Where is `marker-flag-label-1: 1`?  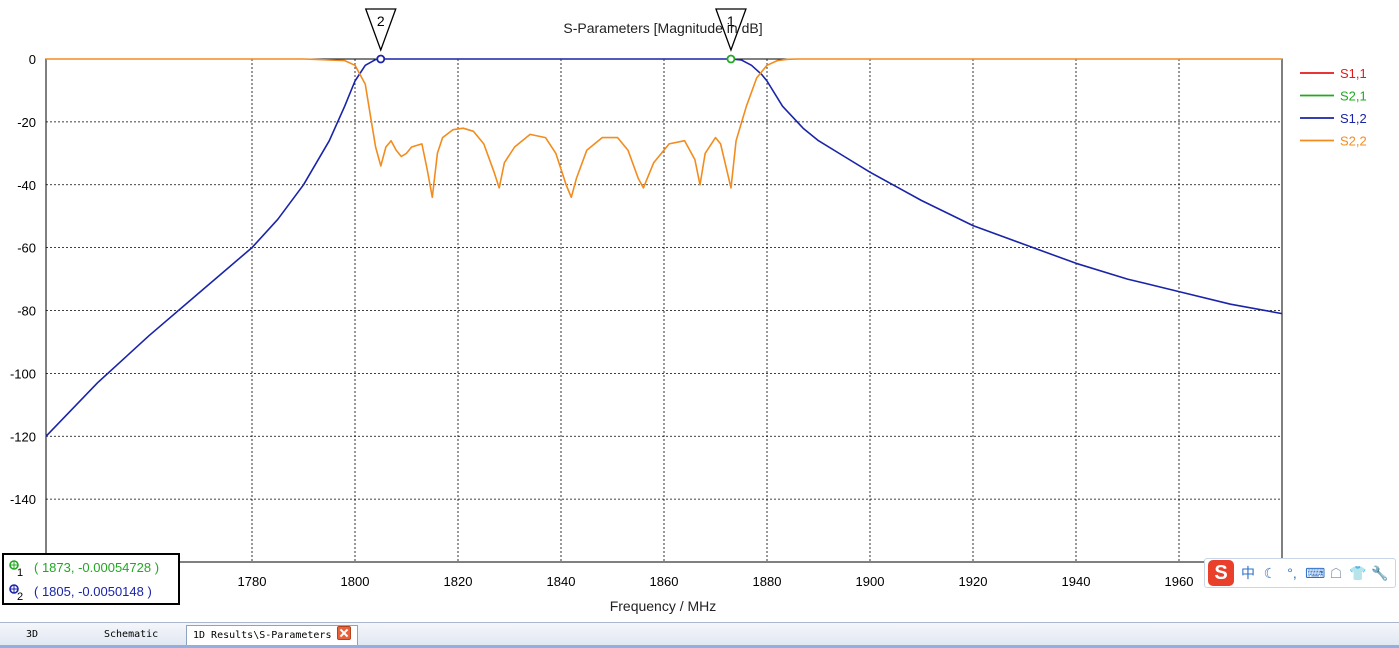
marker-flag-label-1: 1 is located at coordinates (731, 21).